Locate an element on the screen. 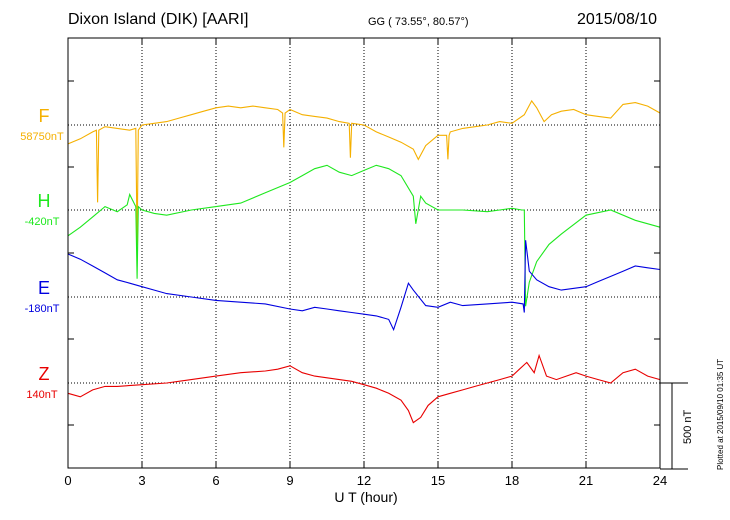  scale-bar-label: 500 nT is located at coordinates (688, 426).